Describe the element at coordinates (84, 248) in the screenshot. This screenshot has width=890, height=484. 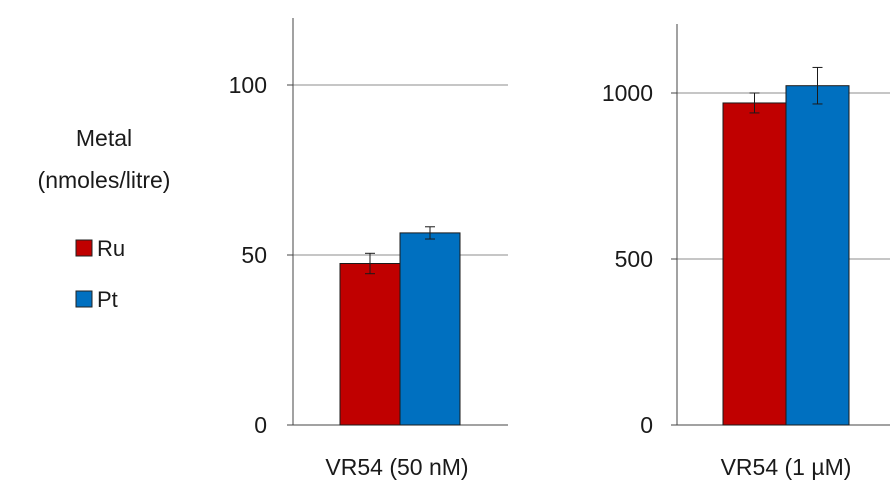
I see `legend-swatch-ru` at that location.